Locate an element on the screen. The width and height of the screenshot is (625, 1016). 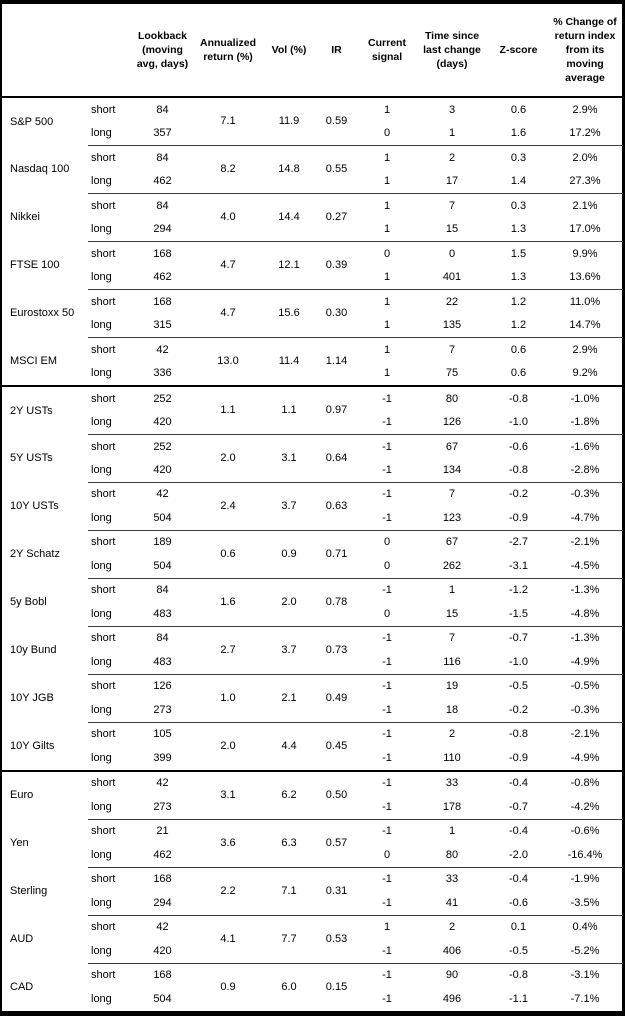
vol-value: 2.1 is located at coordinates (289, 698).